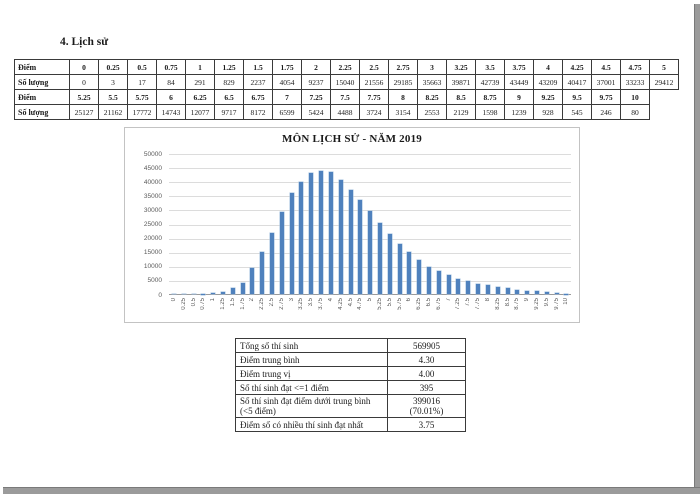 The image size is (700, 494). Describe the element at coordinates (350, 345) in the screenshot. I see `summary-row: Tổng số thí sinh 569905` at that location.